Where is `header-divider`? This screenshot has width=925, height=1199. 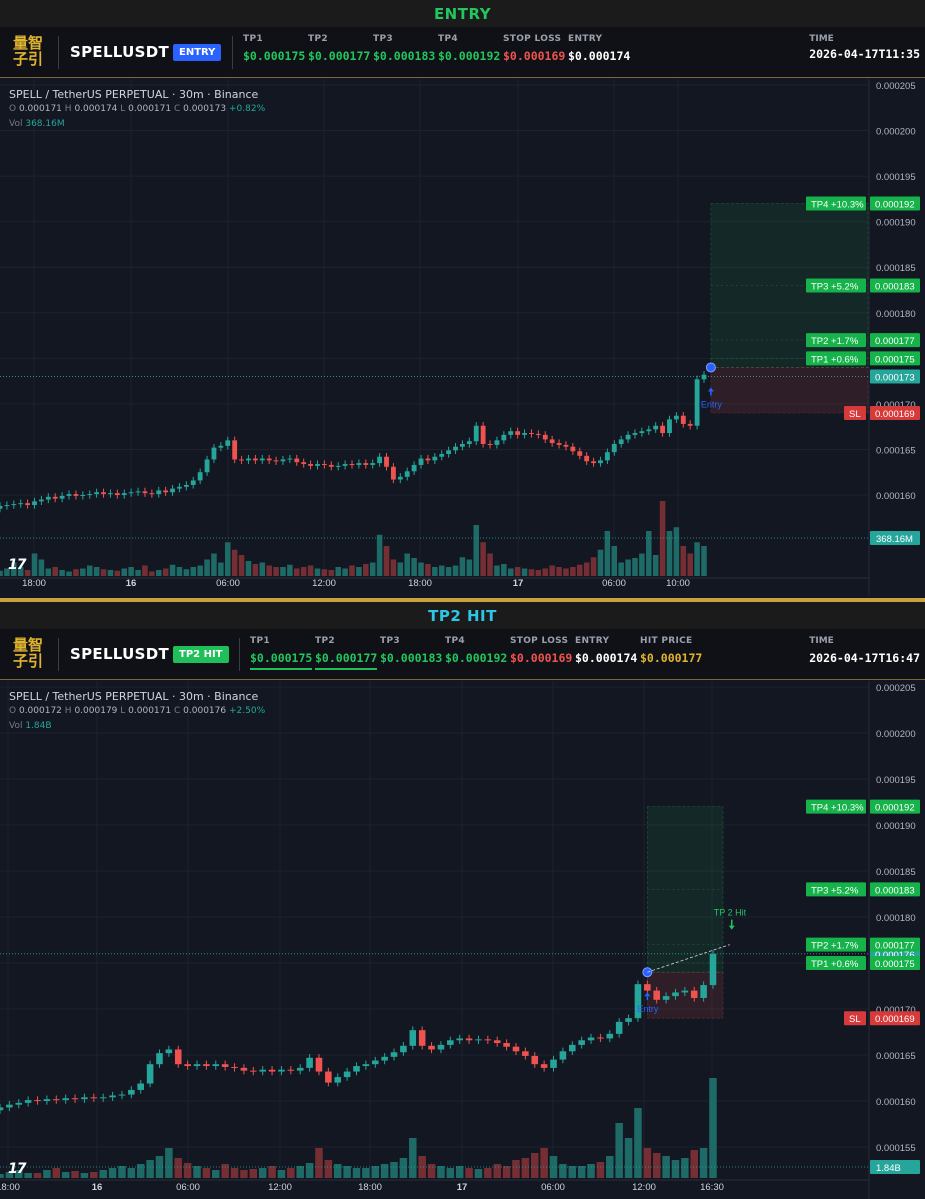 header-divider is located at coordinates (58, 52).